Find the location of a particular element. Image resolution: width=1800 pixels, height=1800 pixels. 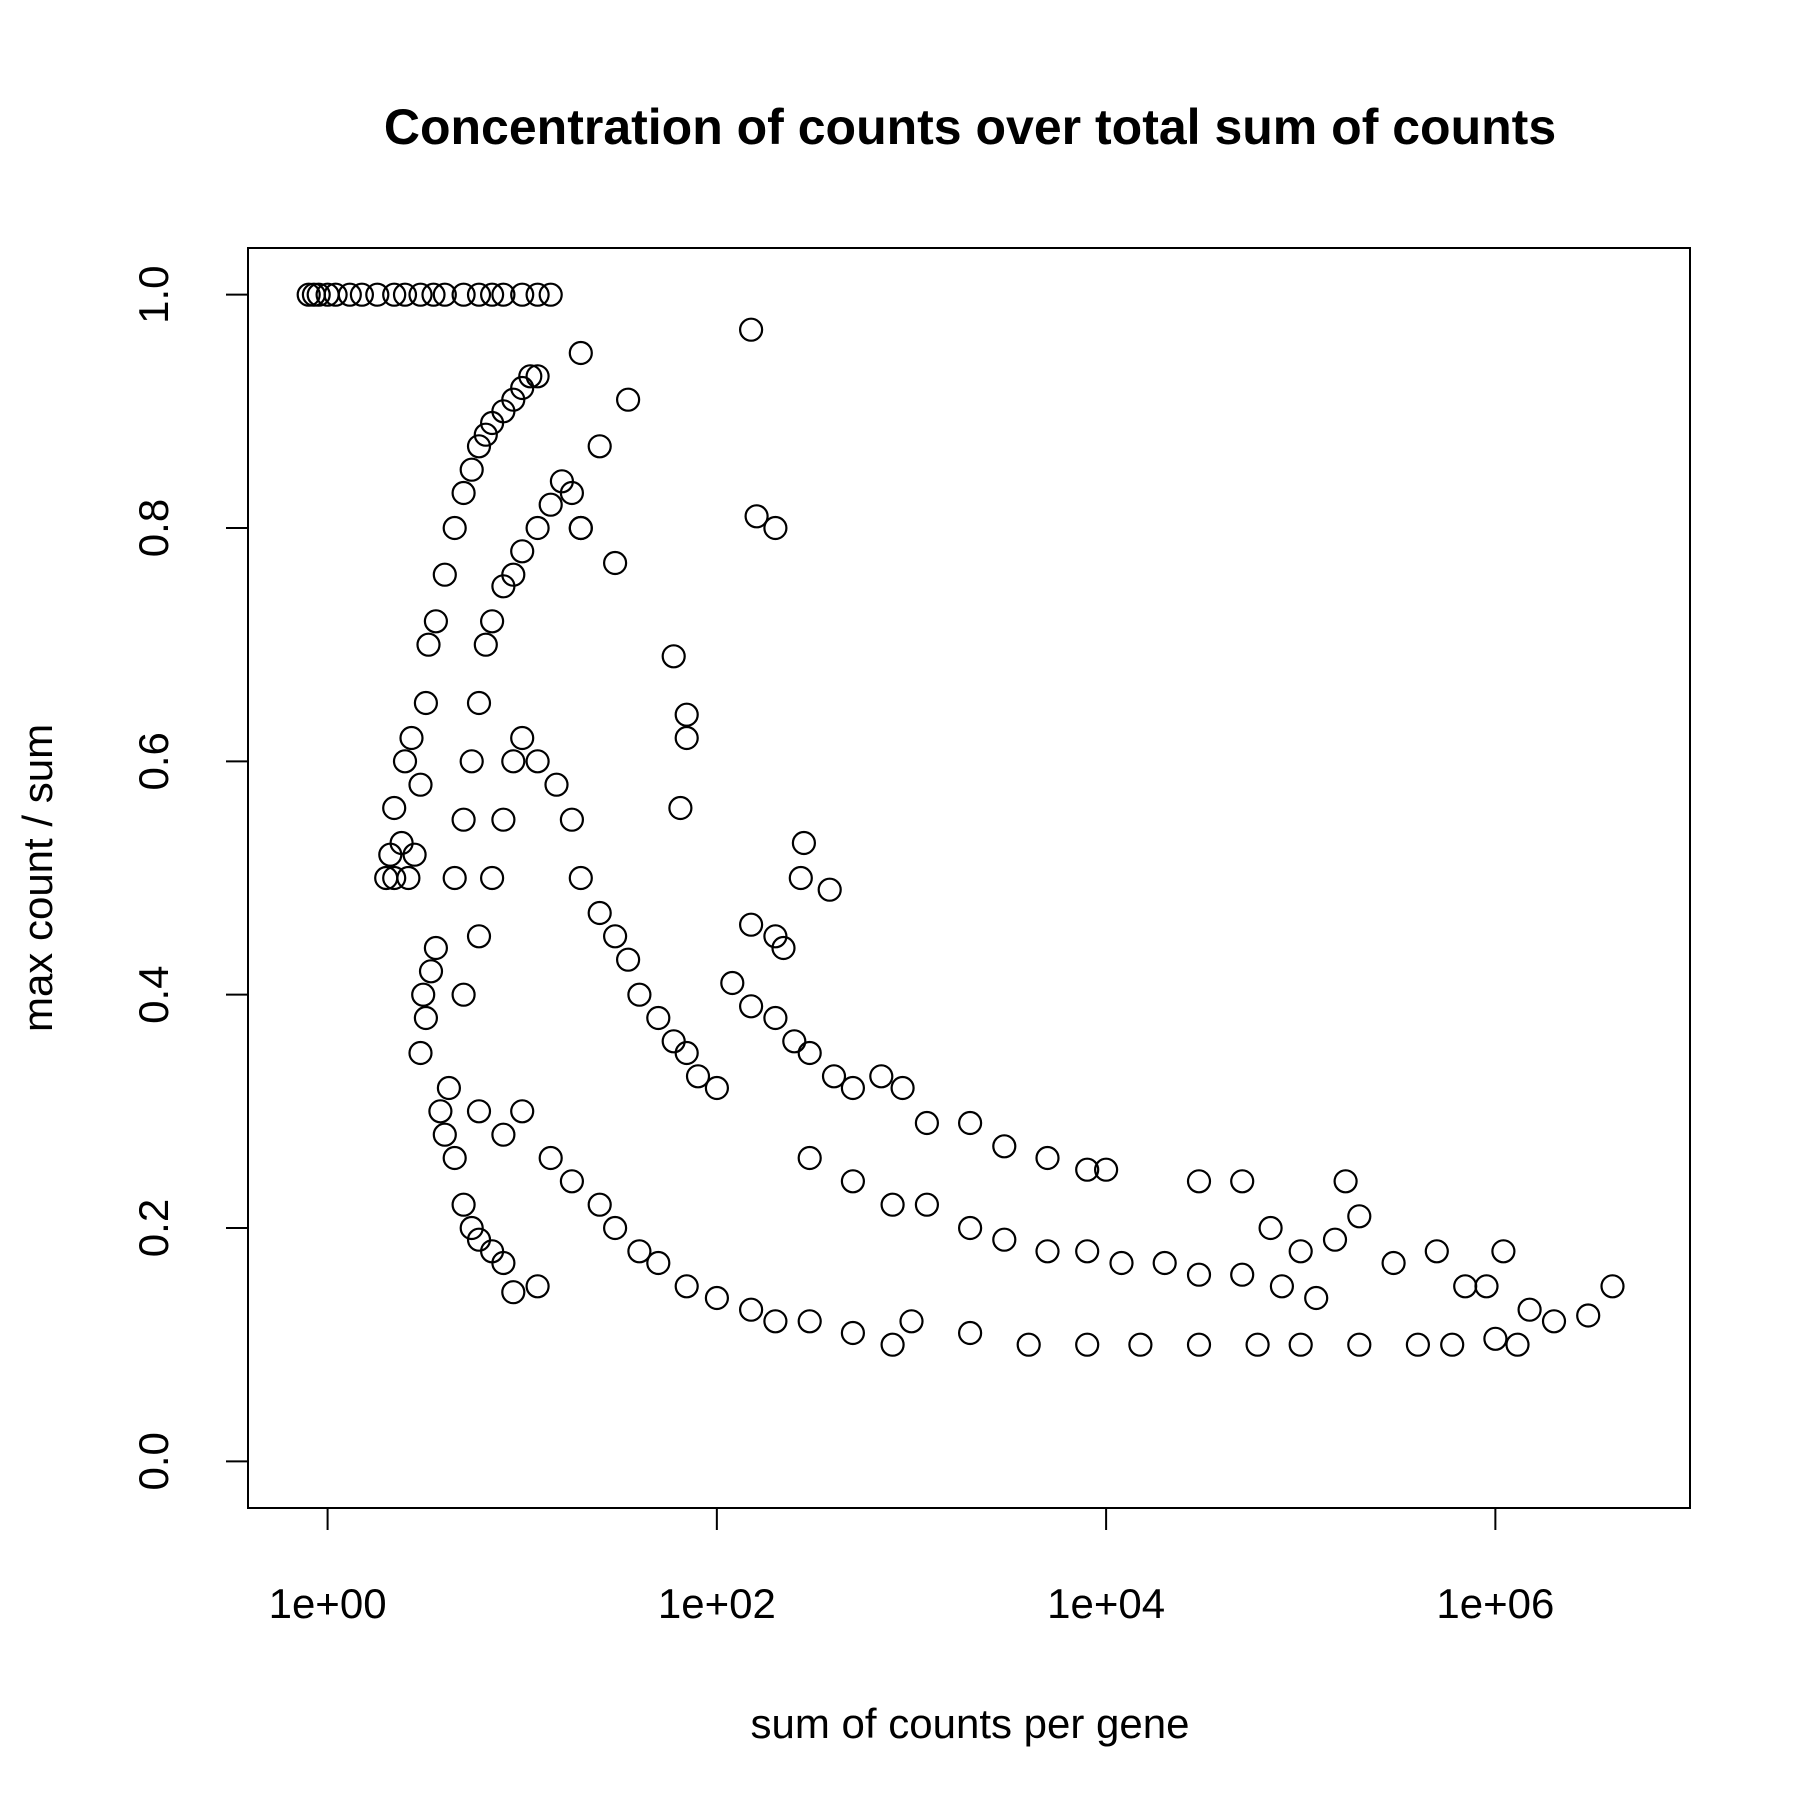

x-tick-label: 1e+04 is located at coordinates (1106, 1603).